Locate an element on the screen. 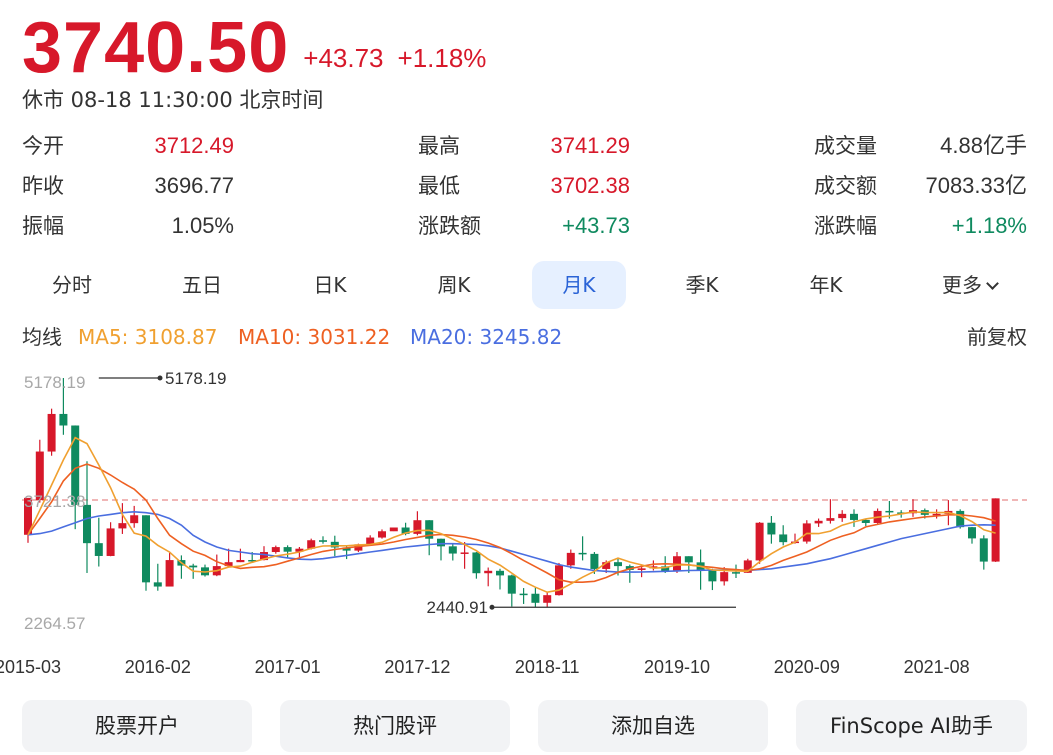  stat-amplitude: 振幅 1.05% is located at coordinates (128, 226).